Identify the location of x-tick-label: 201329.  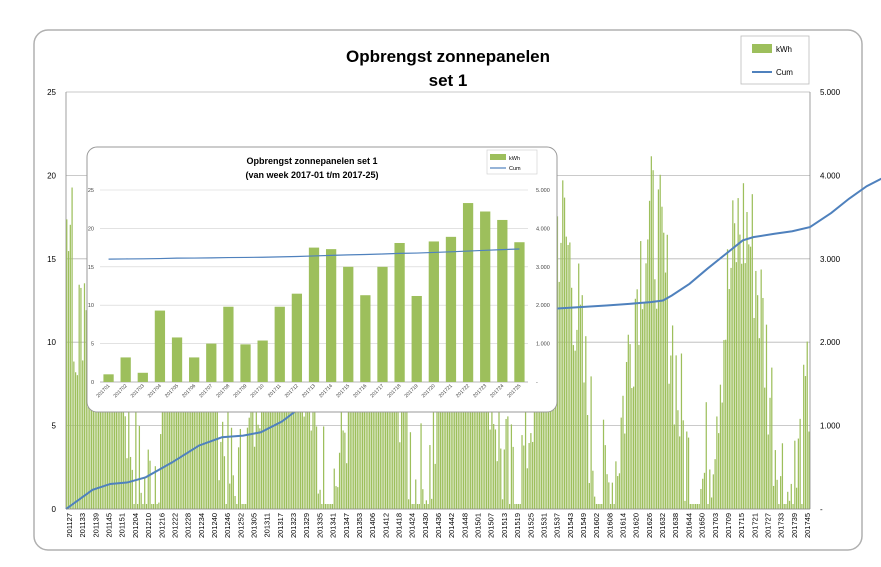
(306, 525).